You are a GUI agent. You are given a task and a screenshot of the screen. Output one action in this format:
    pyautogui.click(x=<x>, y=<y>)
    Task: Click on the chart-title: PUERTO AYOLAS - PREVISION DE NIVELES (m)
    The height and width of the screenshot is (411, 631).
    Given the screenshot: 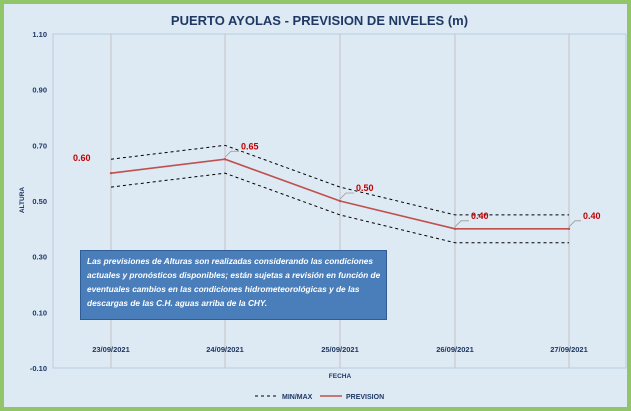 What is the action you would take?
    pyautogui.click(x=319, y=20)
    